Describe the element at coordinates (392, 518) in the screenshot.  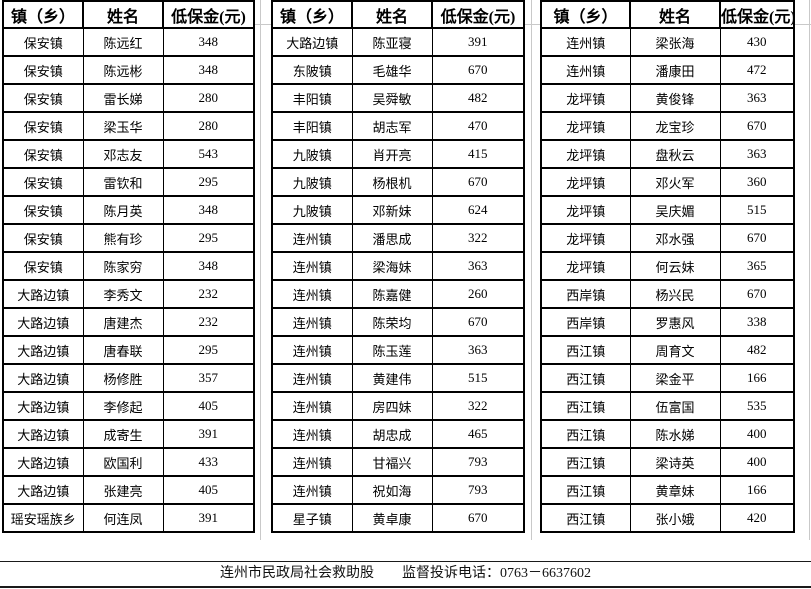
I see `cell-name: 黄卓康` at that location.